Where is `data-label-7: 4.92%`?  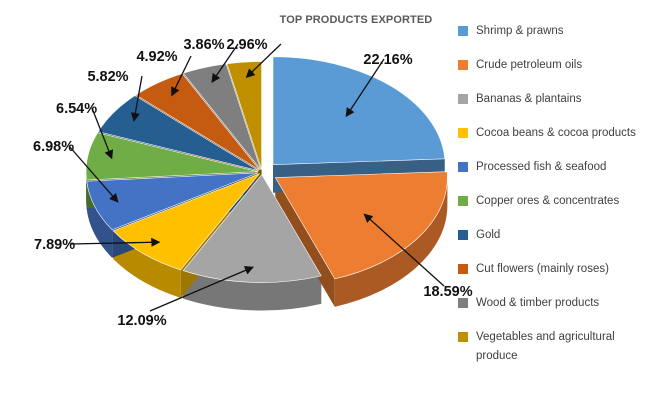
data-label-7: 4.92% is located at coordinates (156, 57).